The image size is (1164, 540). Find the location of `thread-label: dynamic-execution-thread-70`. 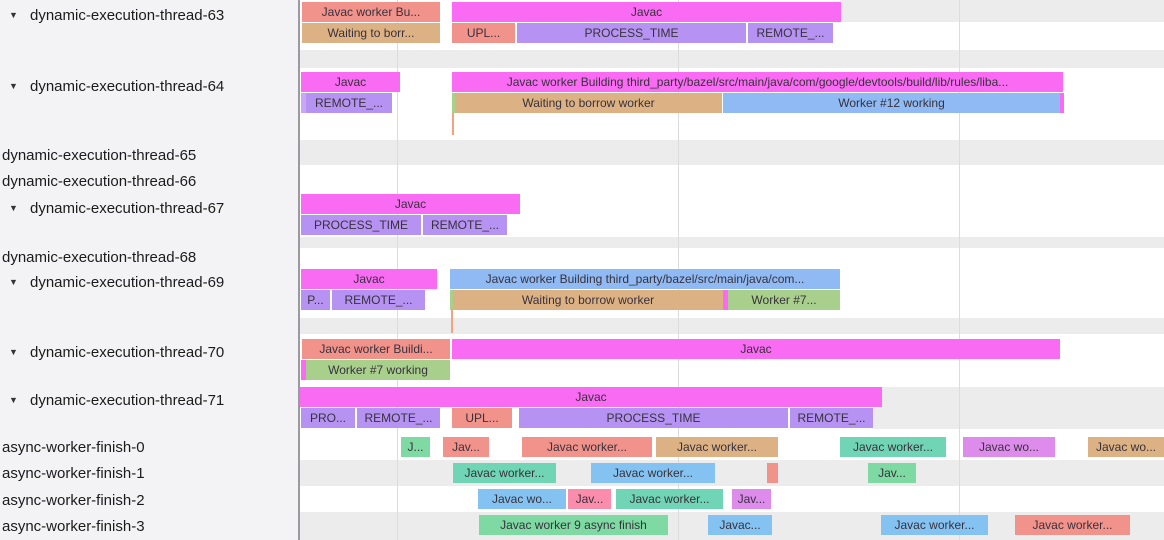

thread-label: dynamic-execution-thread-70 is located at coordinates (127, 352).